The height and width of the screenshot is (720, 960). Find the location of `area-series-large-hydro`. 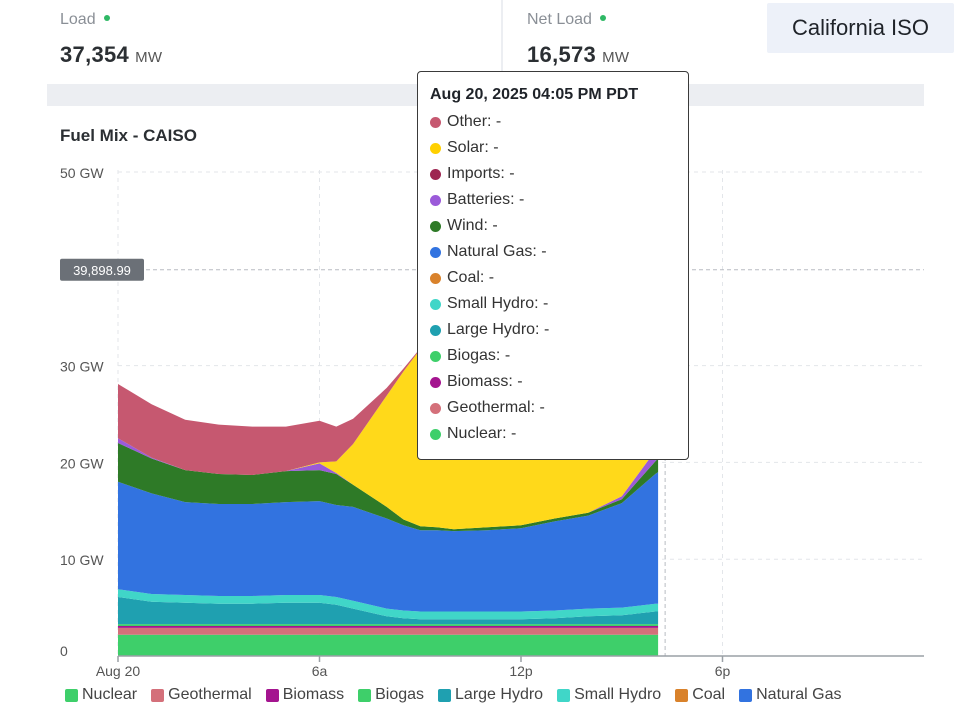

area-series-large-hydro is located at coordinates (388, 611).